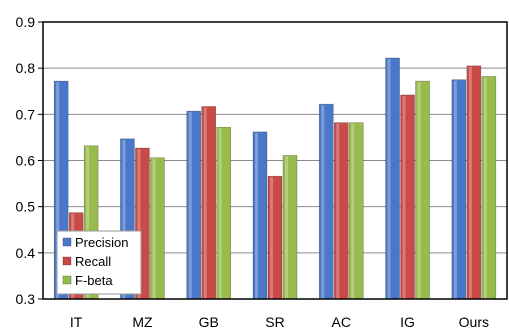  Describe the element at coordinates (341, 322) in the screenshot. I see `x-tick-label: AC` at that location.